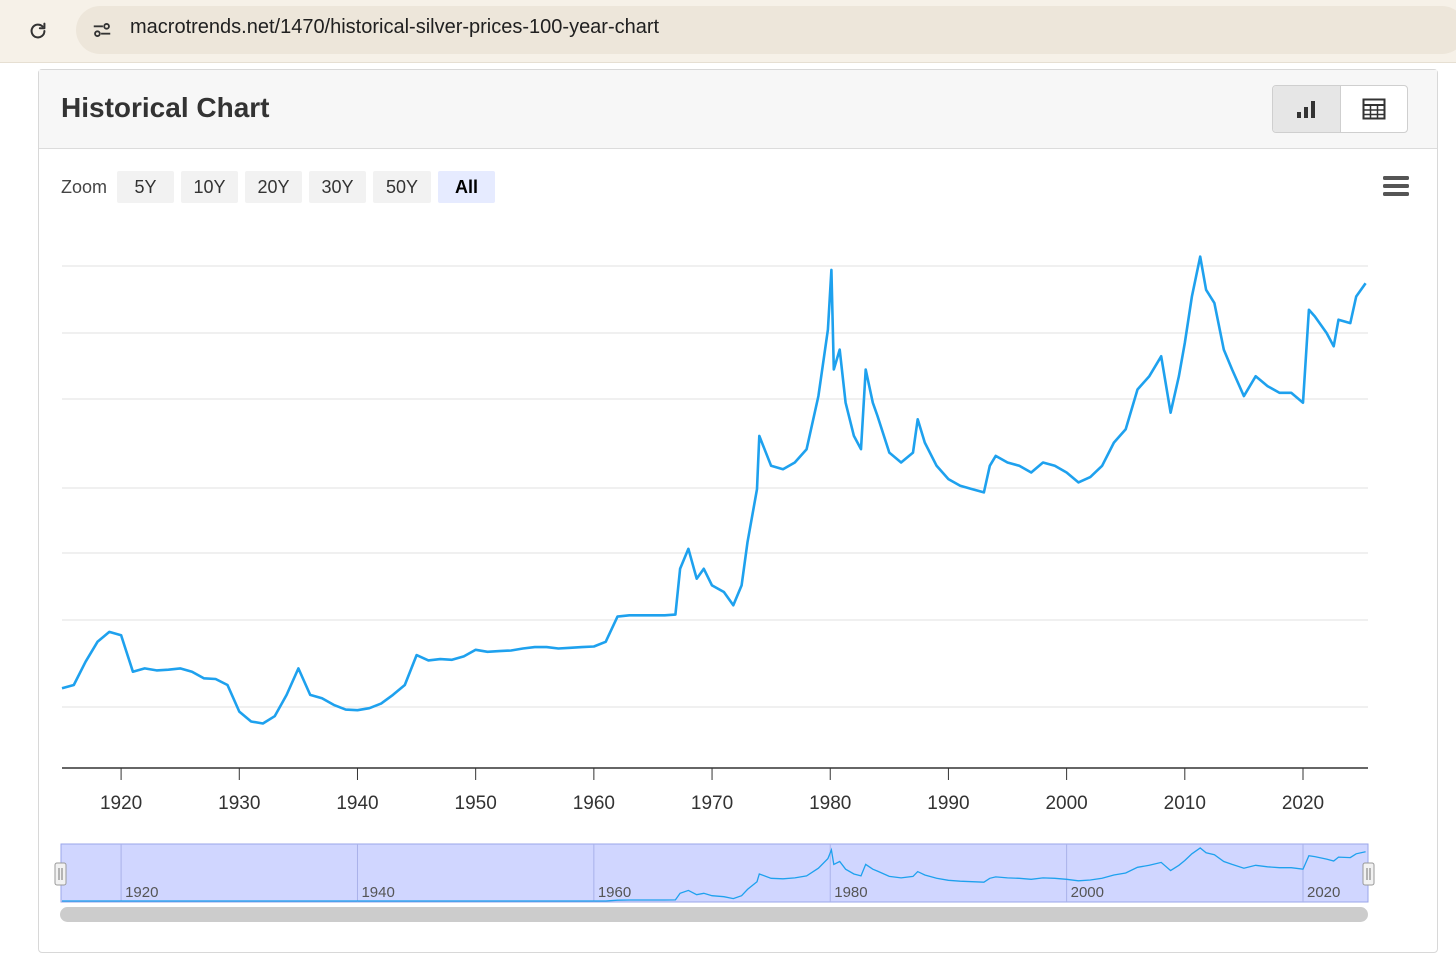 The image size is (1456, 976). What do you see at coordinates (1185, 803) in the screenshot?
I see `x-tick-label: 2010` at bounding box center [1185, 803].